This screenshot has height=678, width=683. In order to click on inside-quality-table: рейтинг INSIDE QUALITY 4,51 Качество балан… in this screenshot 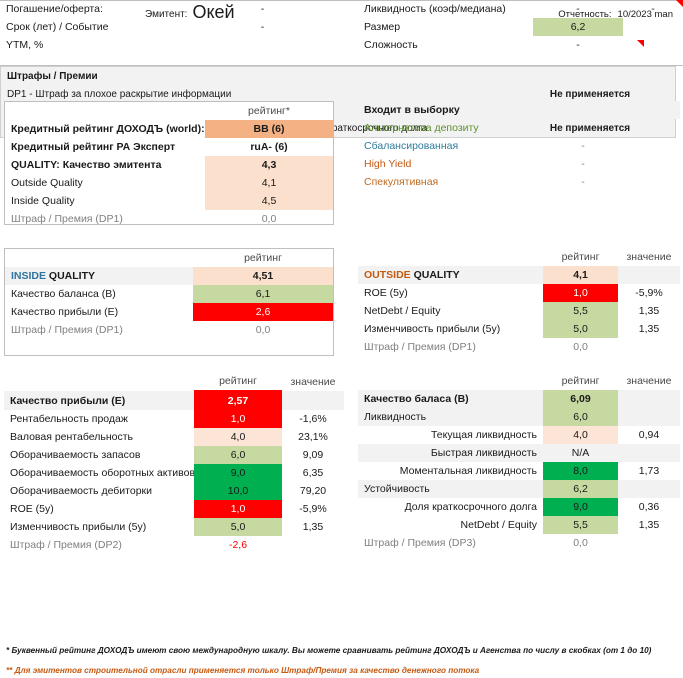, I will do `click(169, 294)`.